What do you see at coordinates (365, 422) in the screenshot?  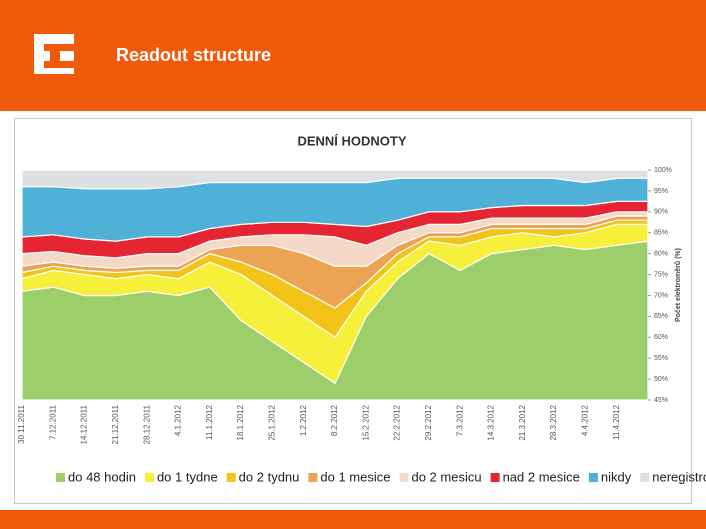 I see `x-tick-label: 15.2.2012` at bounding box center [365, 422].